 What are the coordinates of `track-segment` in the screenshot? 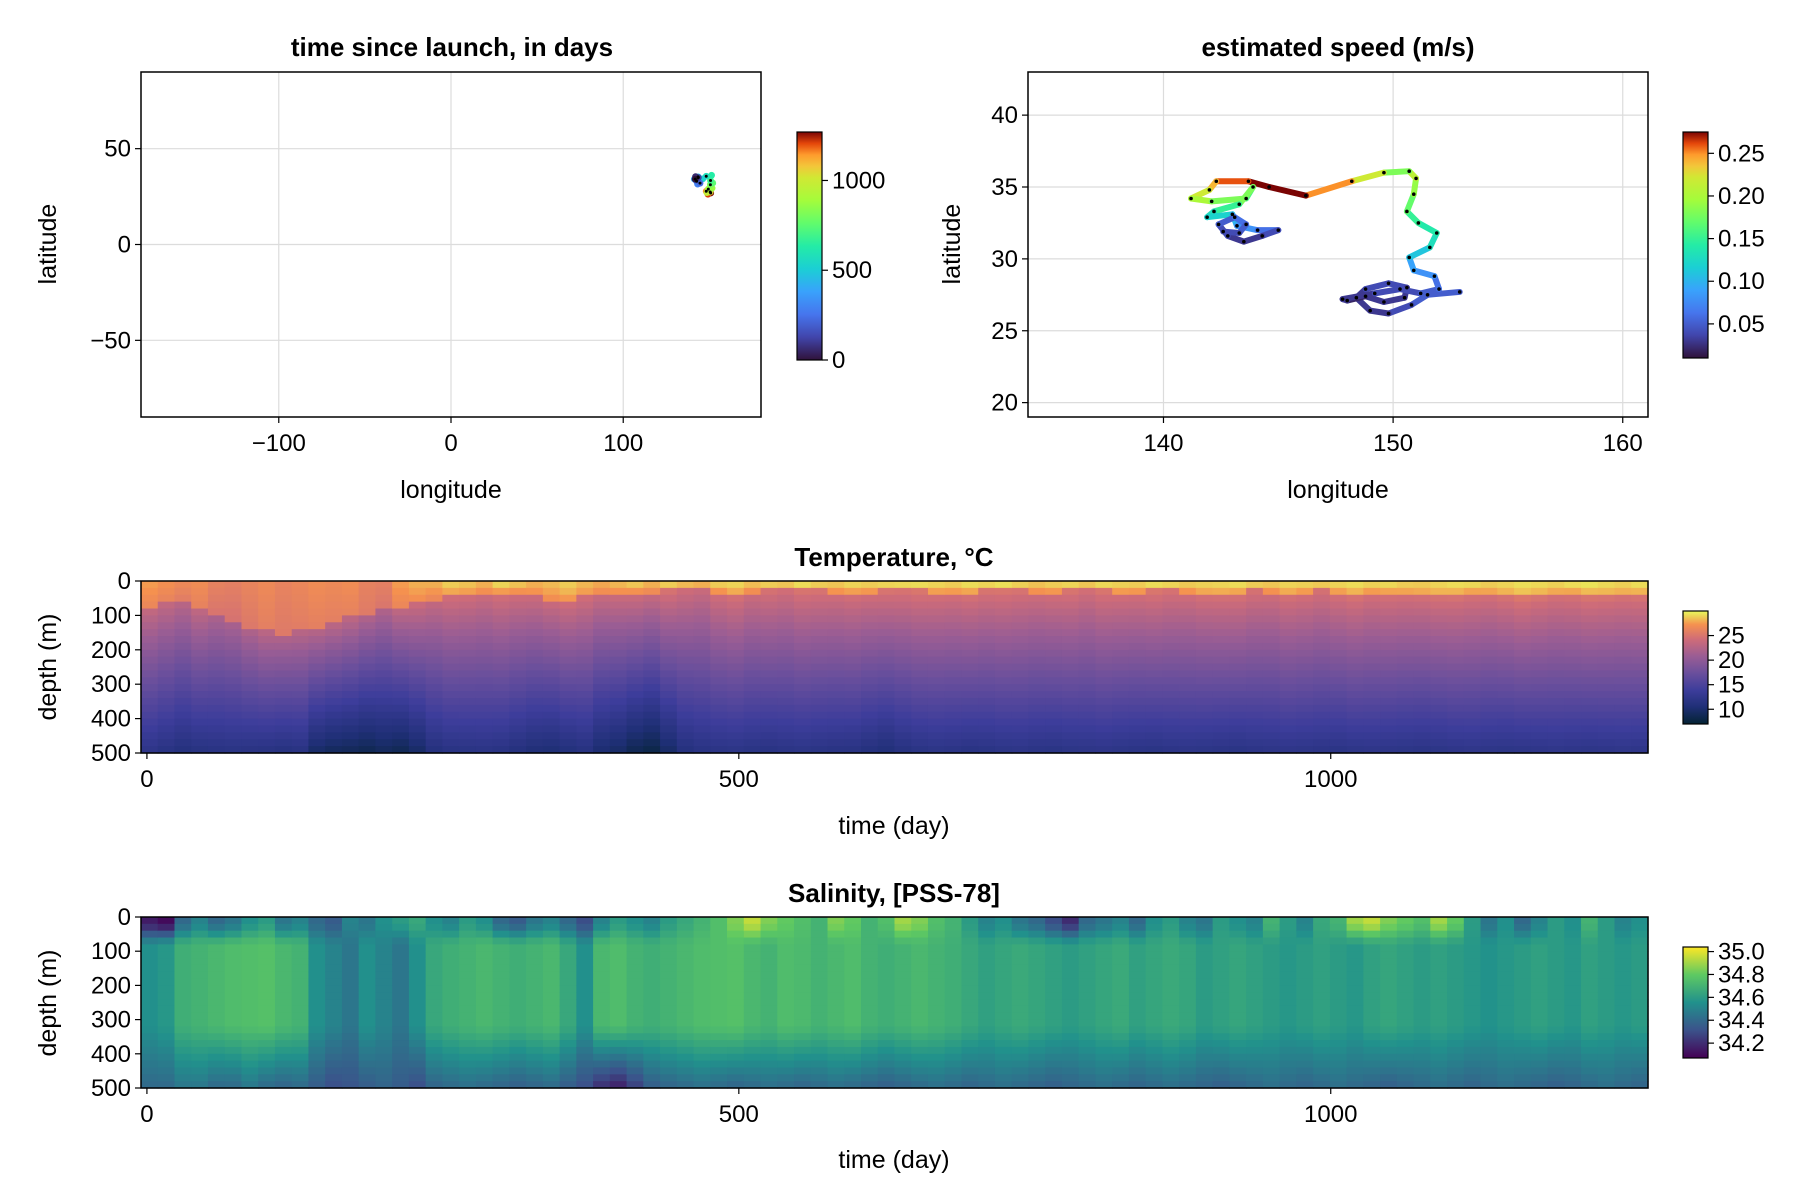 It's located at (1253, 238).